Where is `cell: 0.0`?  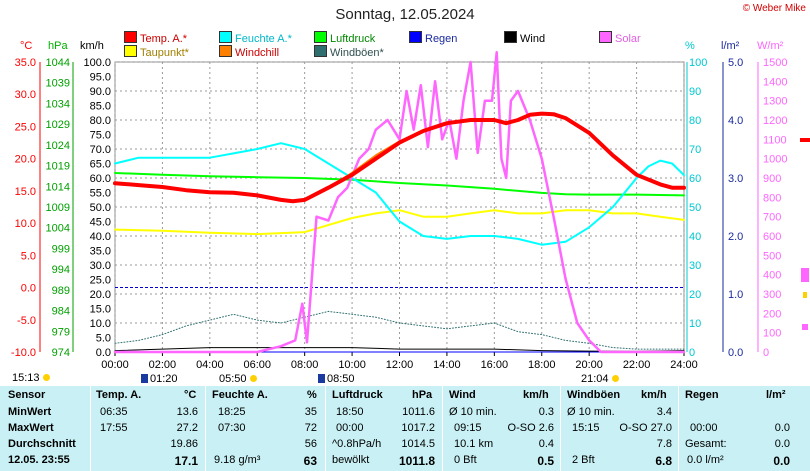 cell: 0.0 is located at coordinates (782, 428).